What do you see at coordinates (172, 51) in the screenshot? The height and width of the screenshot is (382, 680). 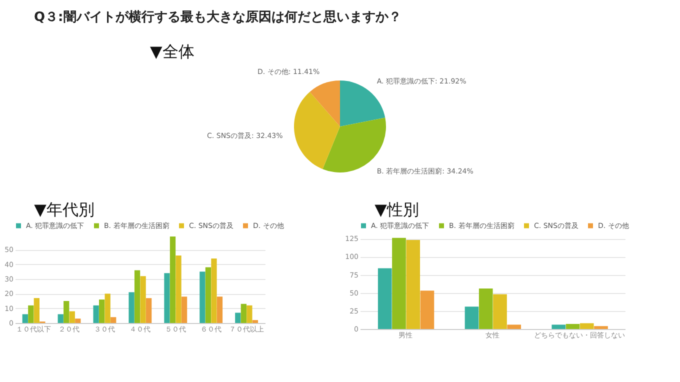 I see `chart-subtitle: ▼全体` at bounding box center [172, 51].